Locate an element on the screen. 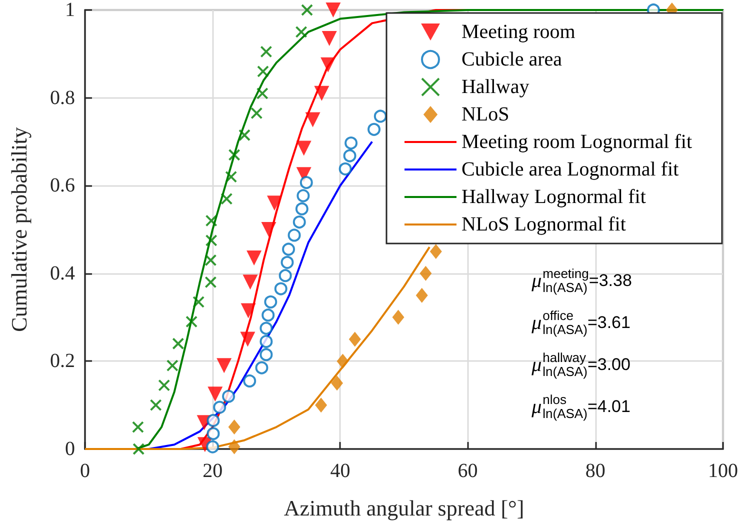 Image resolution: width=743 pixels, height=529 pixels. legend-label: Hallway Lognormal fit is located at coordinates (553, 197).